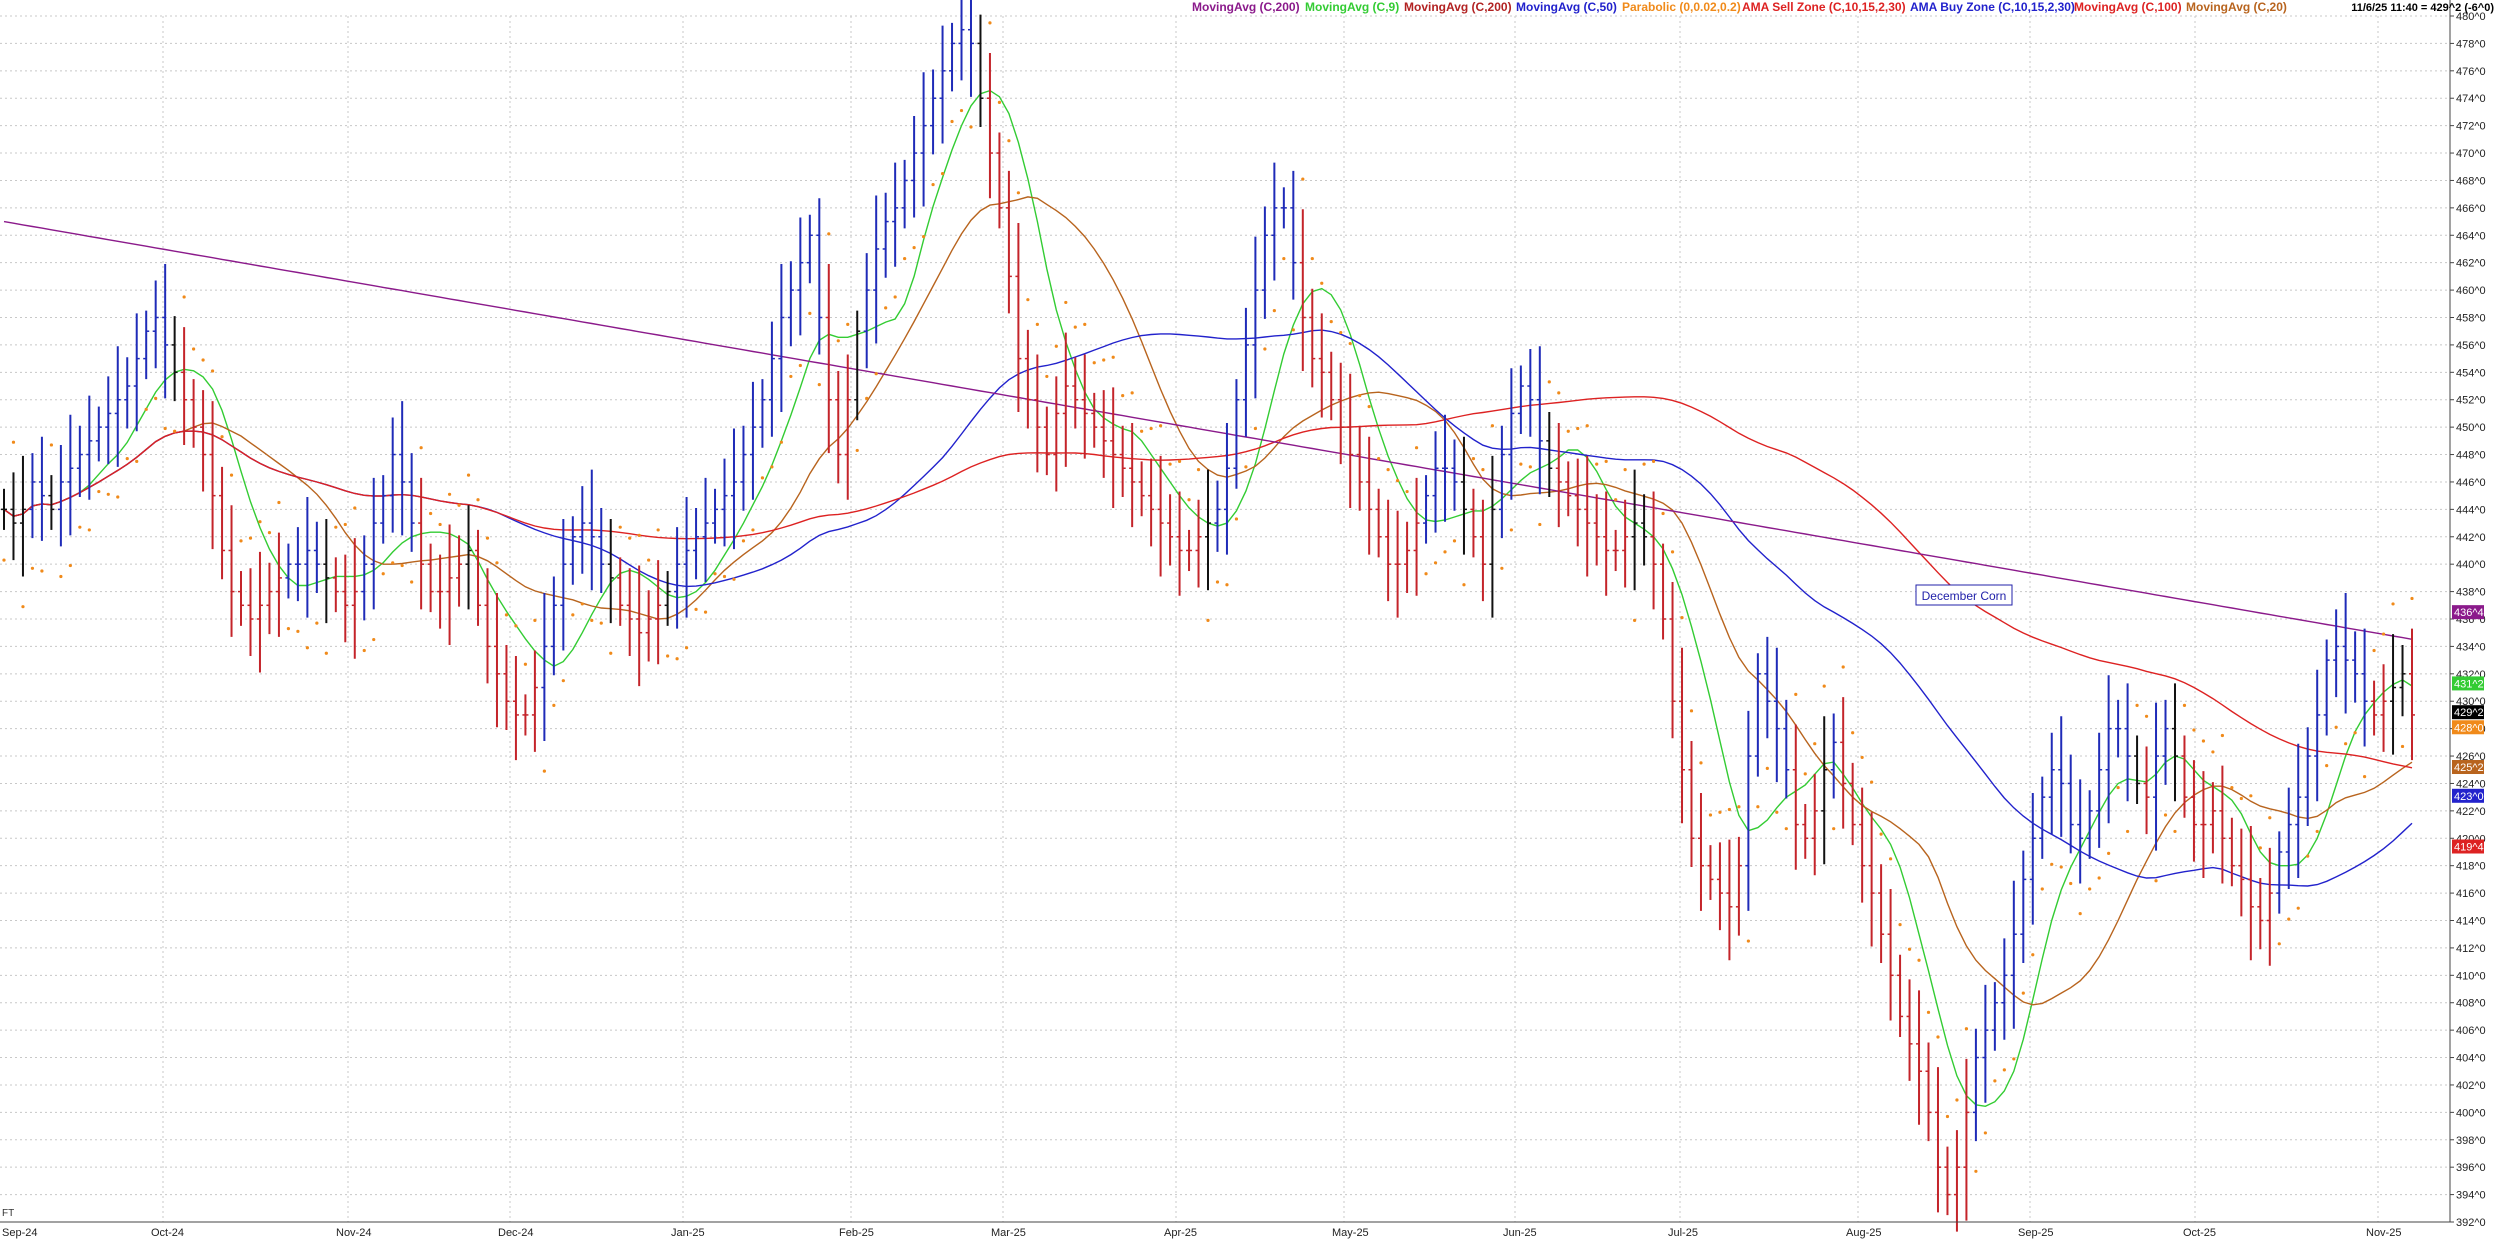 Image resolution: width=2500 pixels, height=1245 pixels. What do you see at coordinates (167, 1233) in the screenshot?
I see `x-tick-label: Oct-24` at bounding box center [167, 1233].